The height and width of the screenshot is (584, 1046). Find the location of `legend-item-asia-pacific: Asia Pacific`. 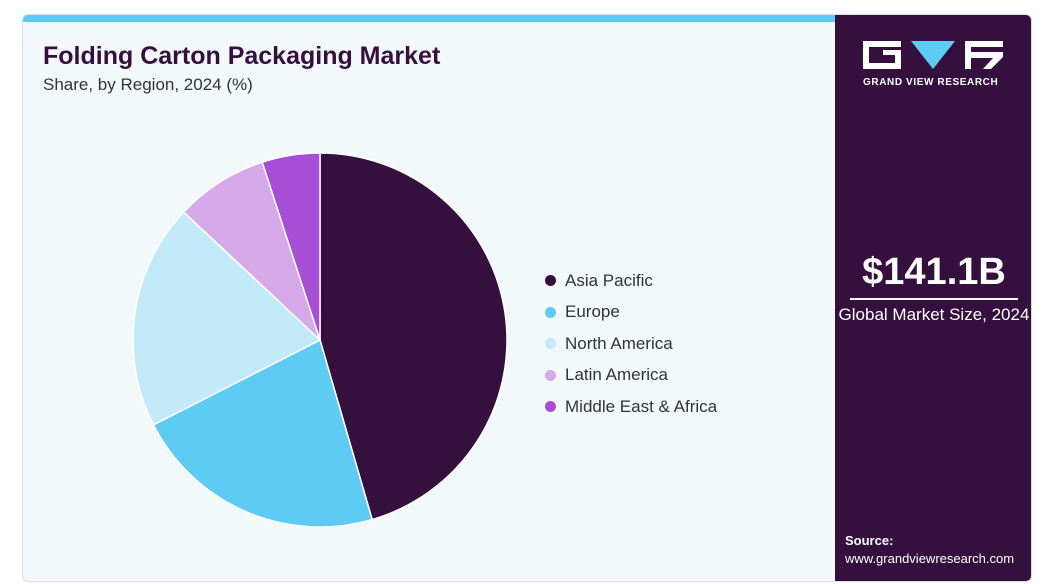

legend-item-asia-pacific: Asia Pacific is located at coordinates (631, 281).